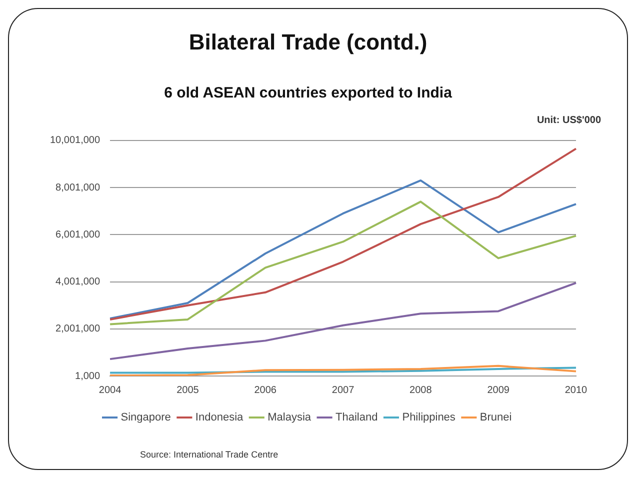 The height and width of the screenshot is (478, 636). I want to click on y-tick-label: 10,001,000, so click(75, 140).